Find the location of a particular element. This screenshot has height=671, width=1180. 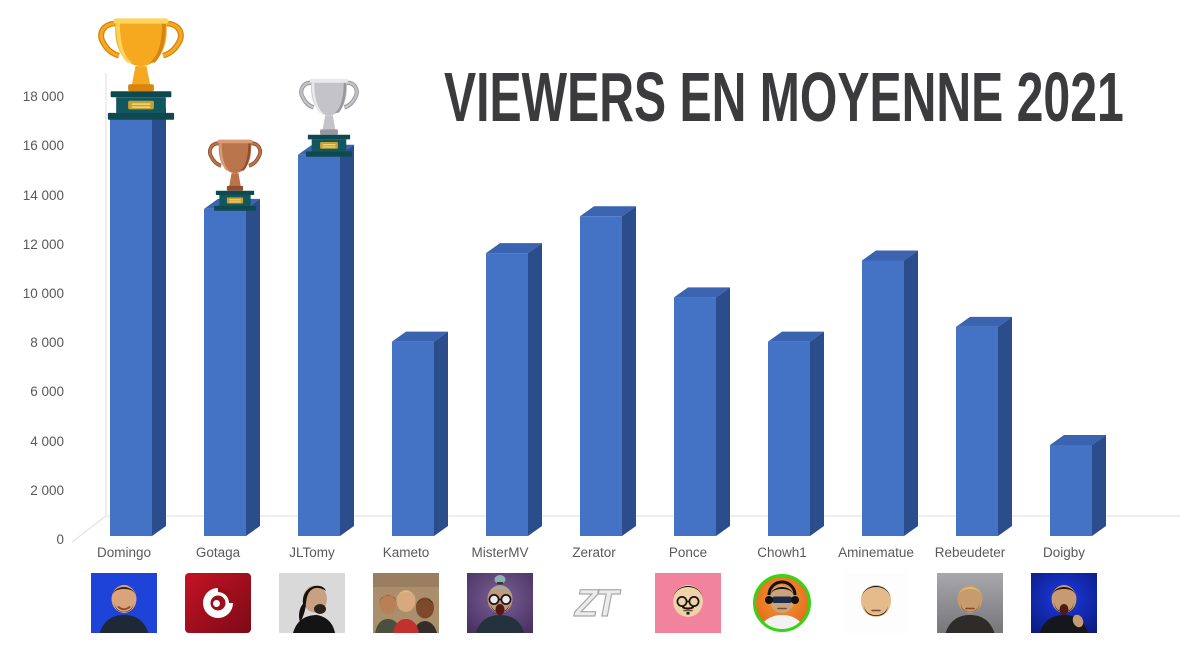

streamer-name-label: Domingo is located at coordinates (124, 552).